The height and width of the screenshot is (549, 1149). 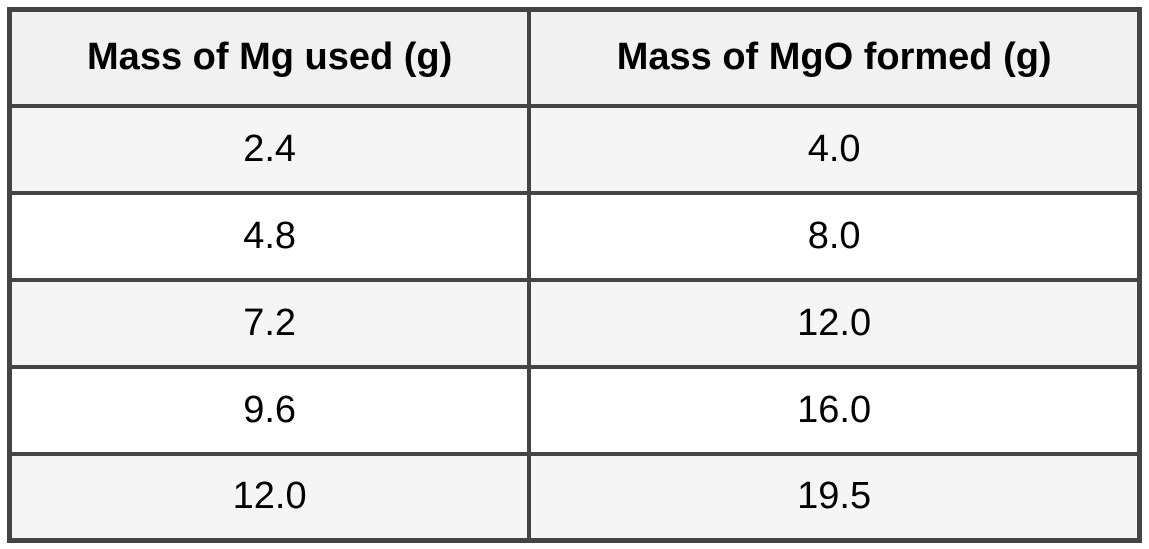 What do you see at coordinates (834, 497) in the screenshot?
I see `table-cell: 19.5` at bounding box center [834, 497].